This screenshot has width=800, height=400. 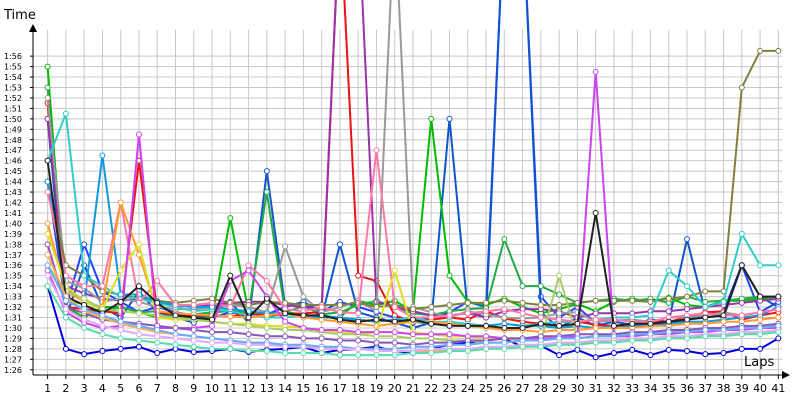 What do you see at coordinates (13, 297) in the screenshot?
I see `y-tick-label: 1:33` at bounding box center [13, 297].